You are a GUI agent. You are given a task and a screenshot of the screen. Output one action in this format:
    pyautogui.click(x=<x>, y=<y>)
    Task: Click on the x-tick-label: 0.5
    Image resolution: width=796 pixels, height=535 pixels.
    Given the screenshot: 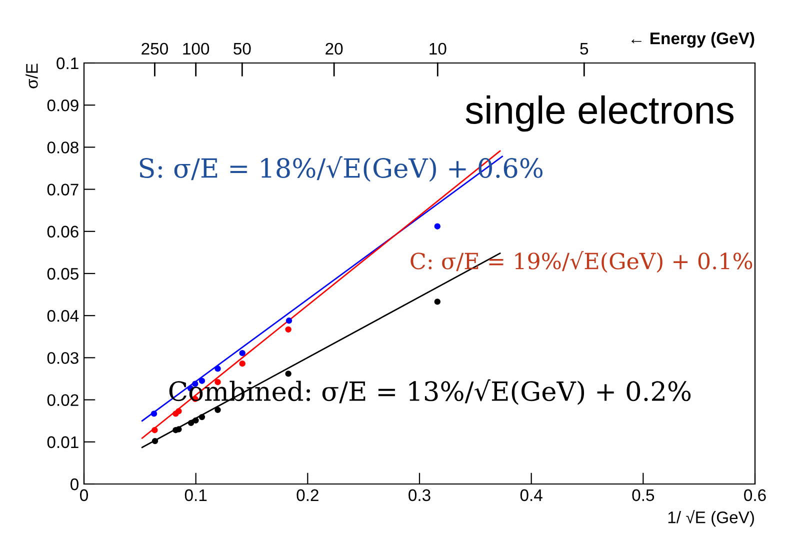 What is the action you would take?
    pyautogui.click(x=643, y=495)
    